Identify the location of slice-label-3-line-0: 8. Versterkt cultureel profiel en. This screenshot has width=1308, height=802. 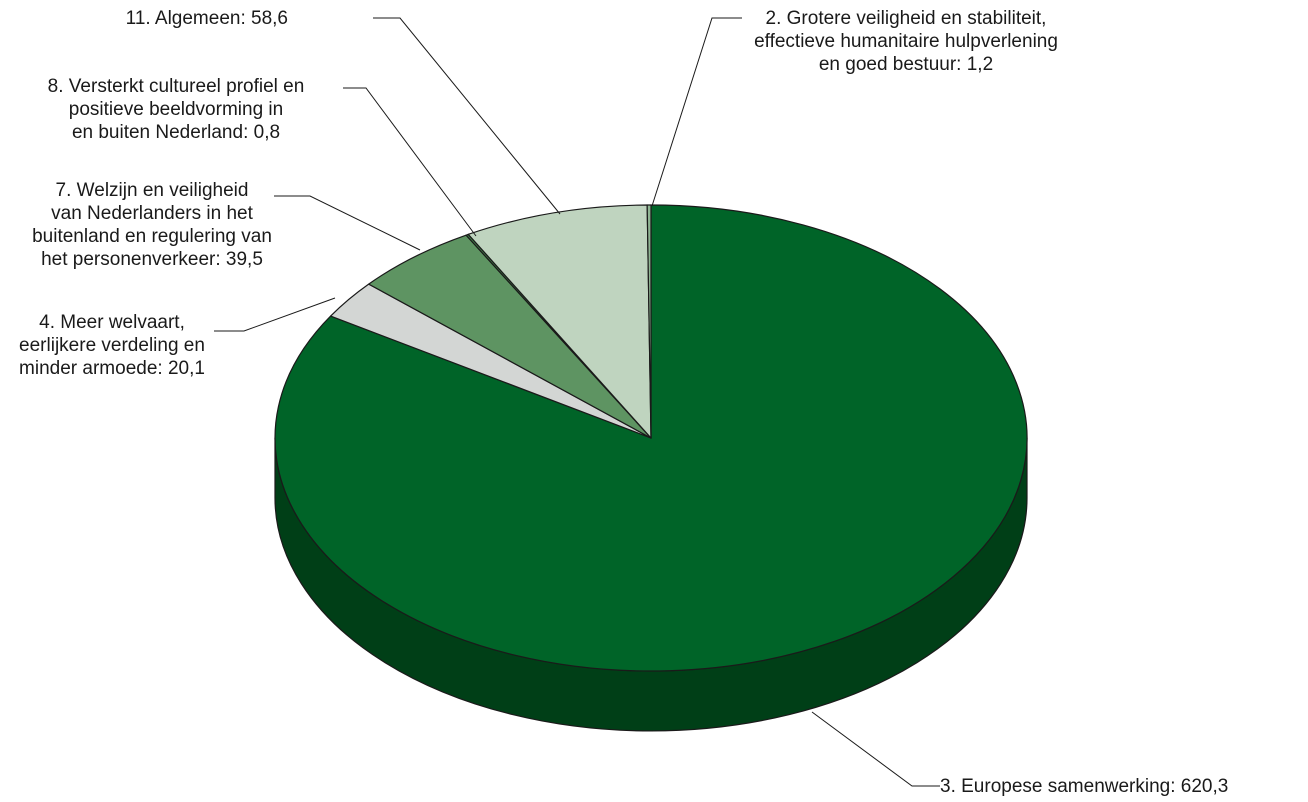
(176, 86).